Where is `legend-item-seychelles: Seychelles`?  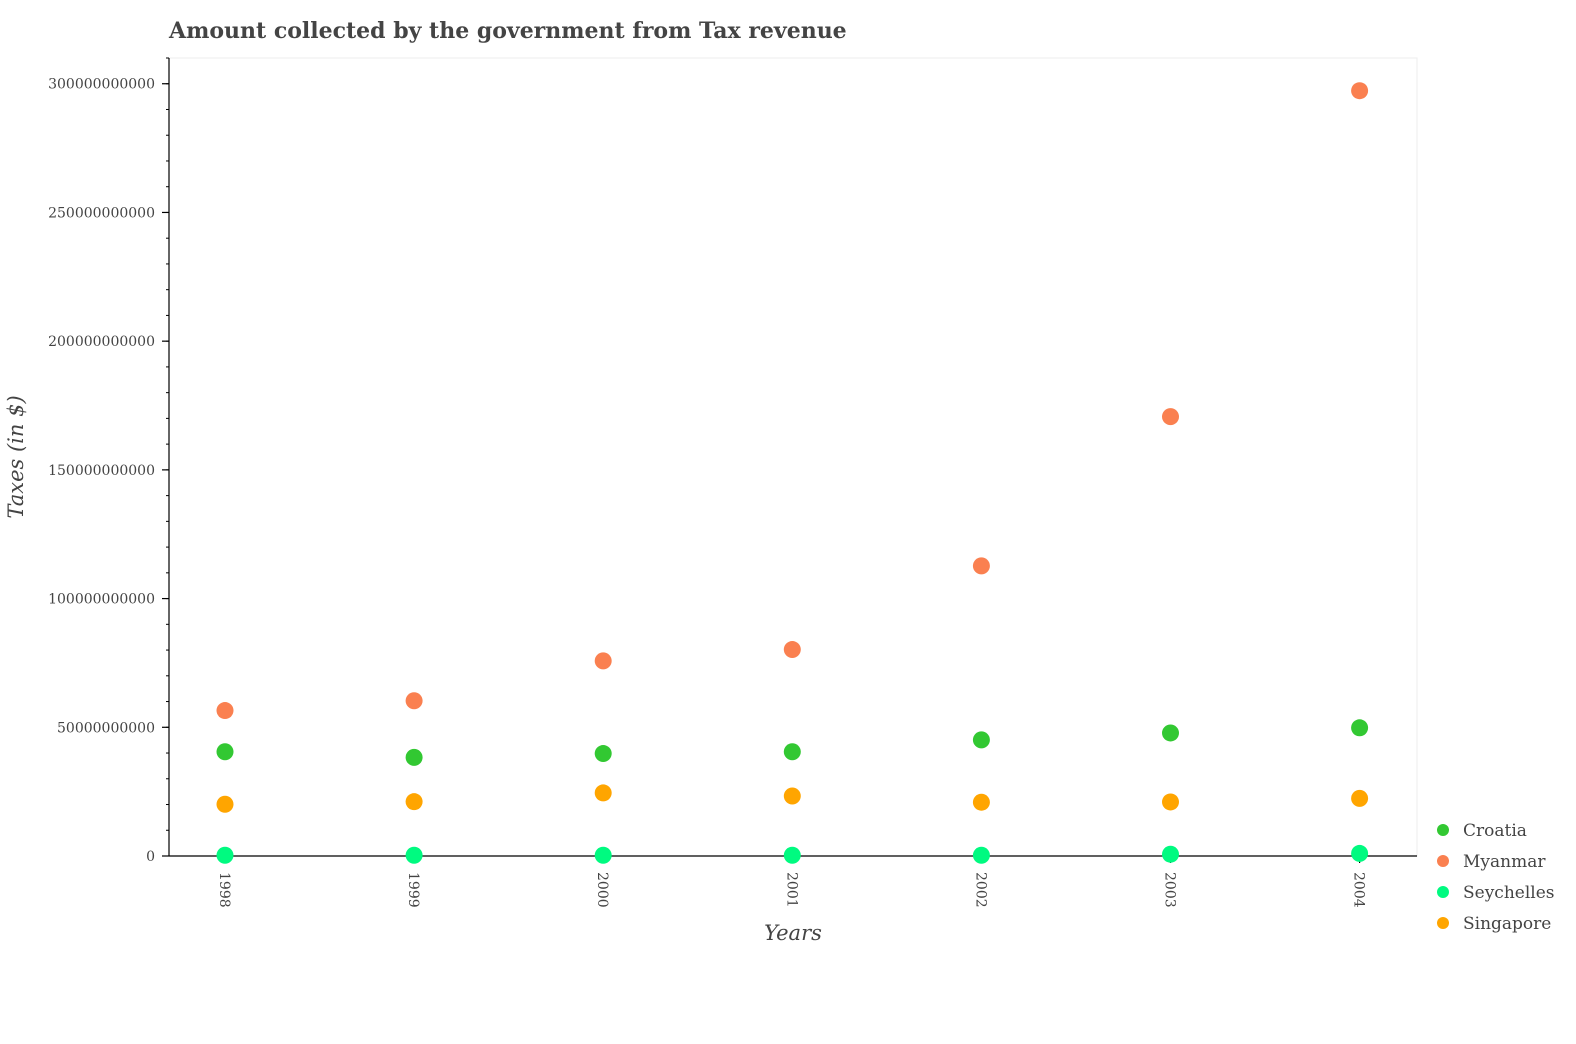 legend-item-seychelles: Seychelles is located at coordinates (1496, 893).